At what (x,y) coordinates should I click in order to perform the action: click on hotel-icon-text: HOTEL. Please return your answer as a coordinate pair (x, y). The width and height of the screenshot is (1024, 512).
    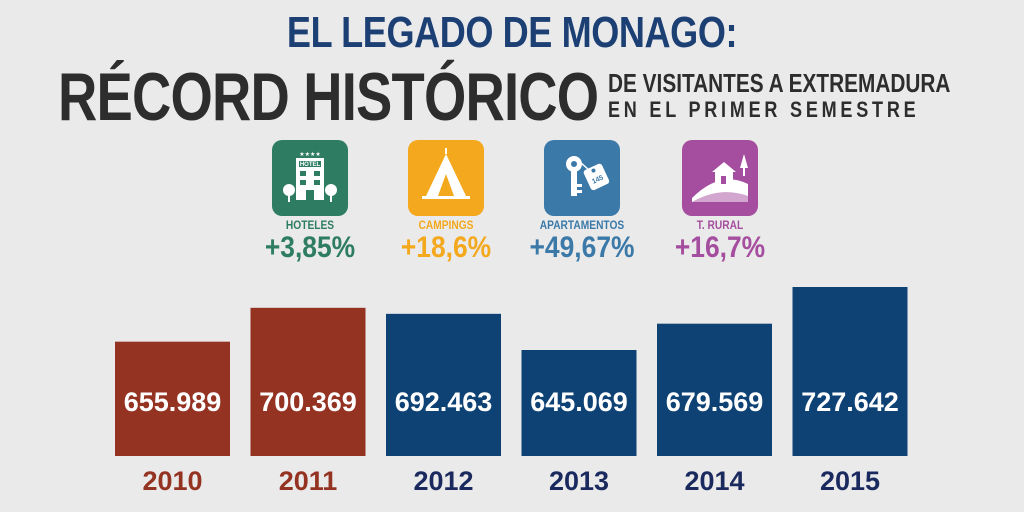
    Looking at the image, I should click on (310, 165).